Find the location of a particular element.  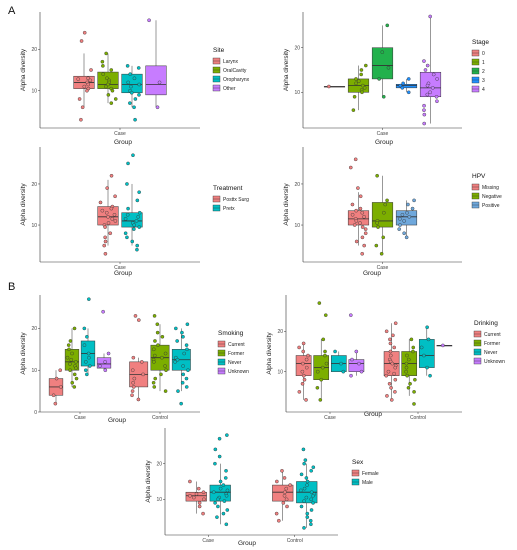

legend-label: Negative is located at coordinates (492, 197).